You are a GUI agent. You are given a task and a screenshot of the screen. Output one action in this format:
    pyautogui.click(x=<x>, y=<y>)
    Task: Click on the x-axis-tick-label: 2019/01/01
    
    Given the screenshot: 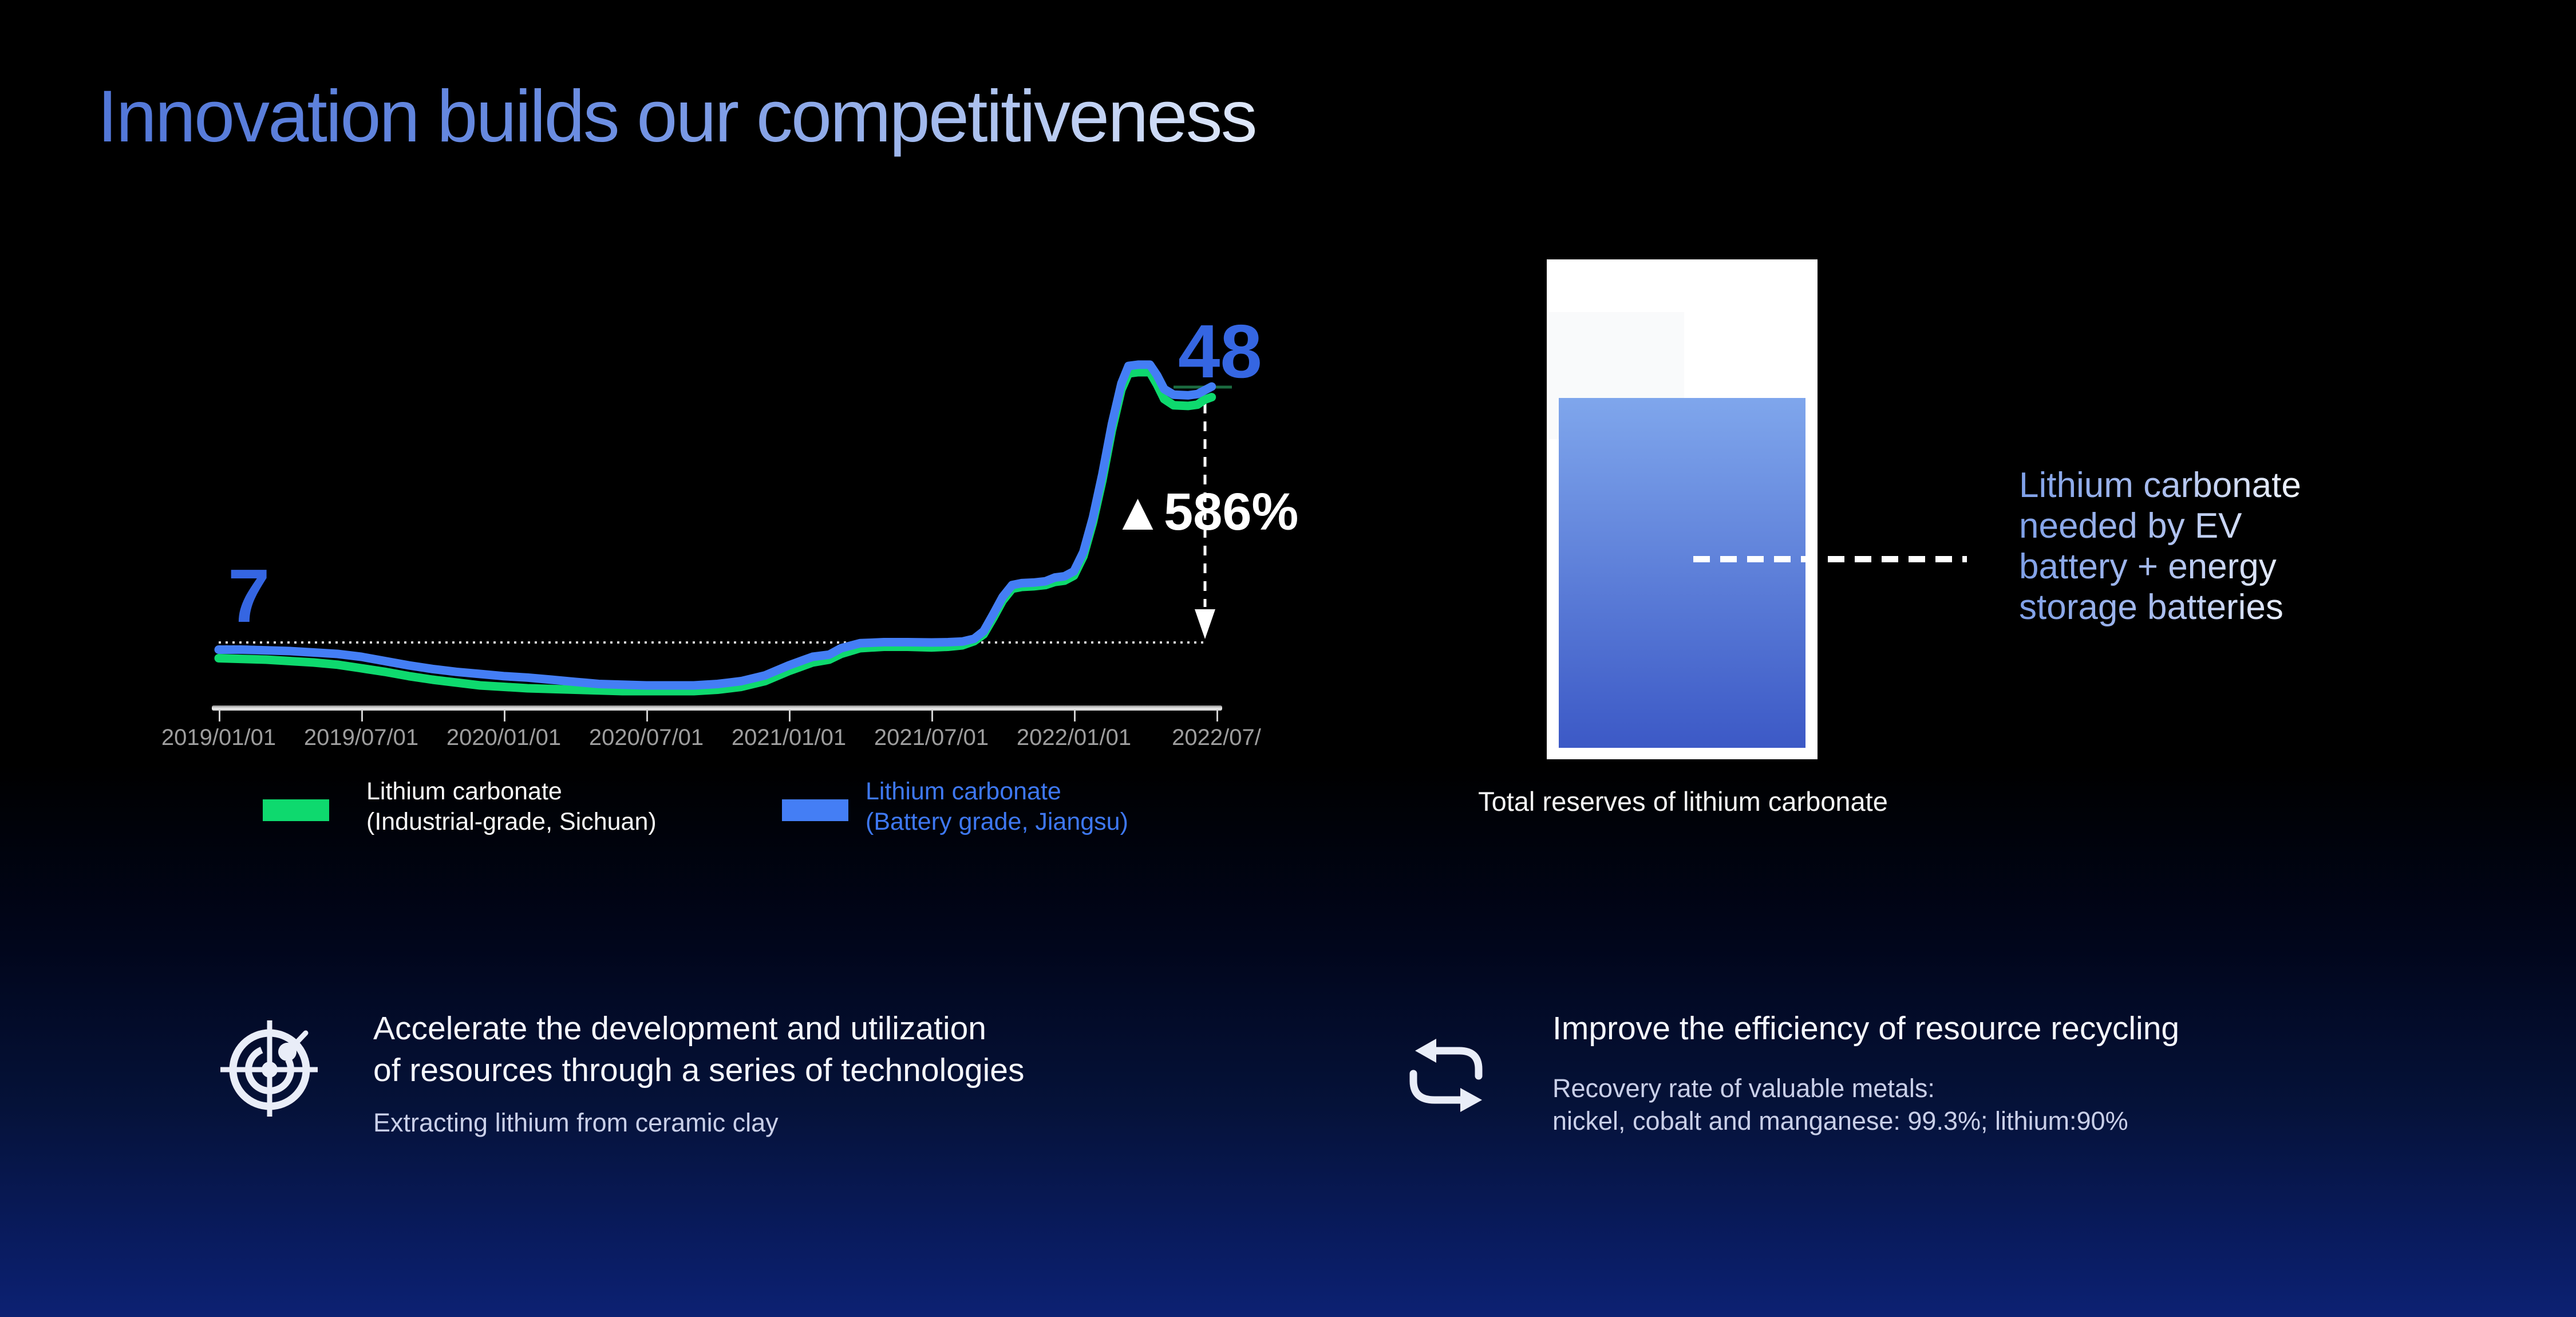 What is the action you would take?
    pyautogui.click(x=218, y=737)
    